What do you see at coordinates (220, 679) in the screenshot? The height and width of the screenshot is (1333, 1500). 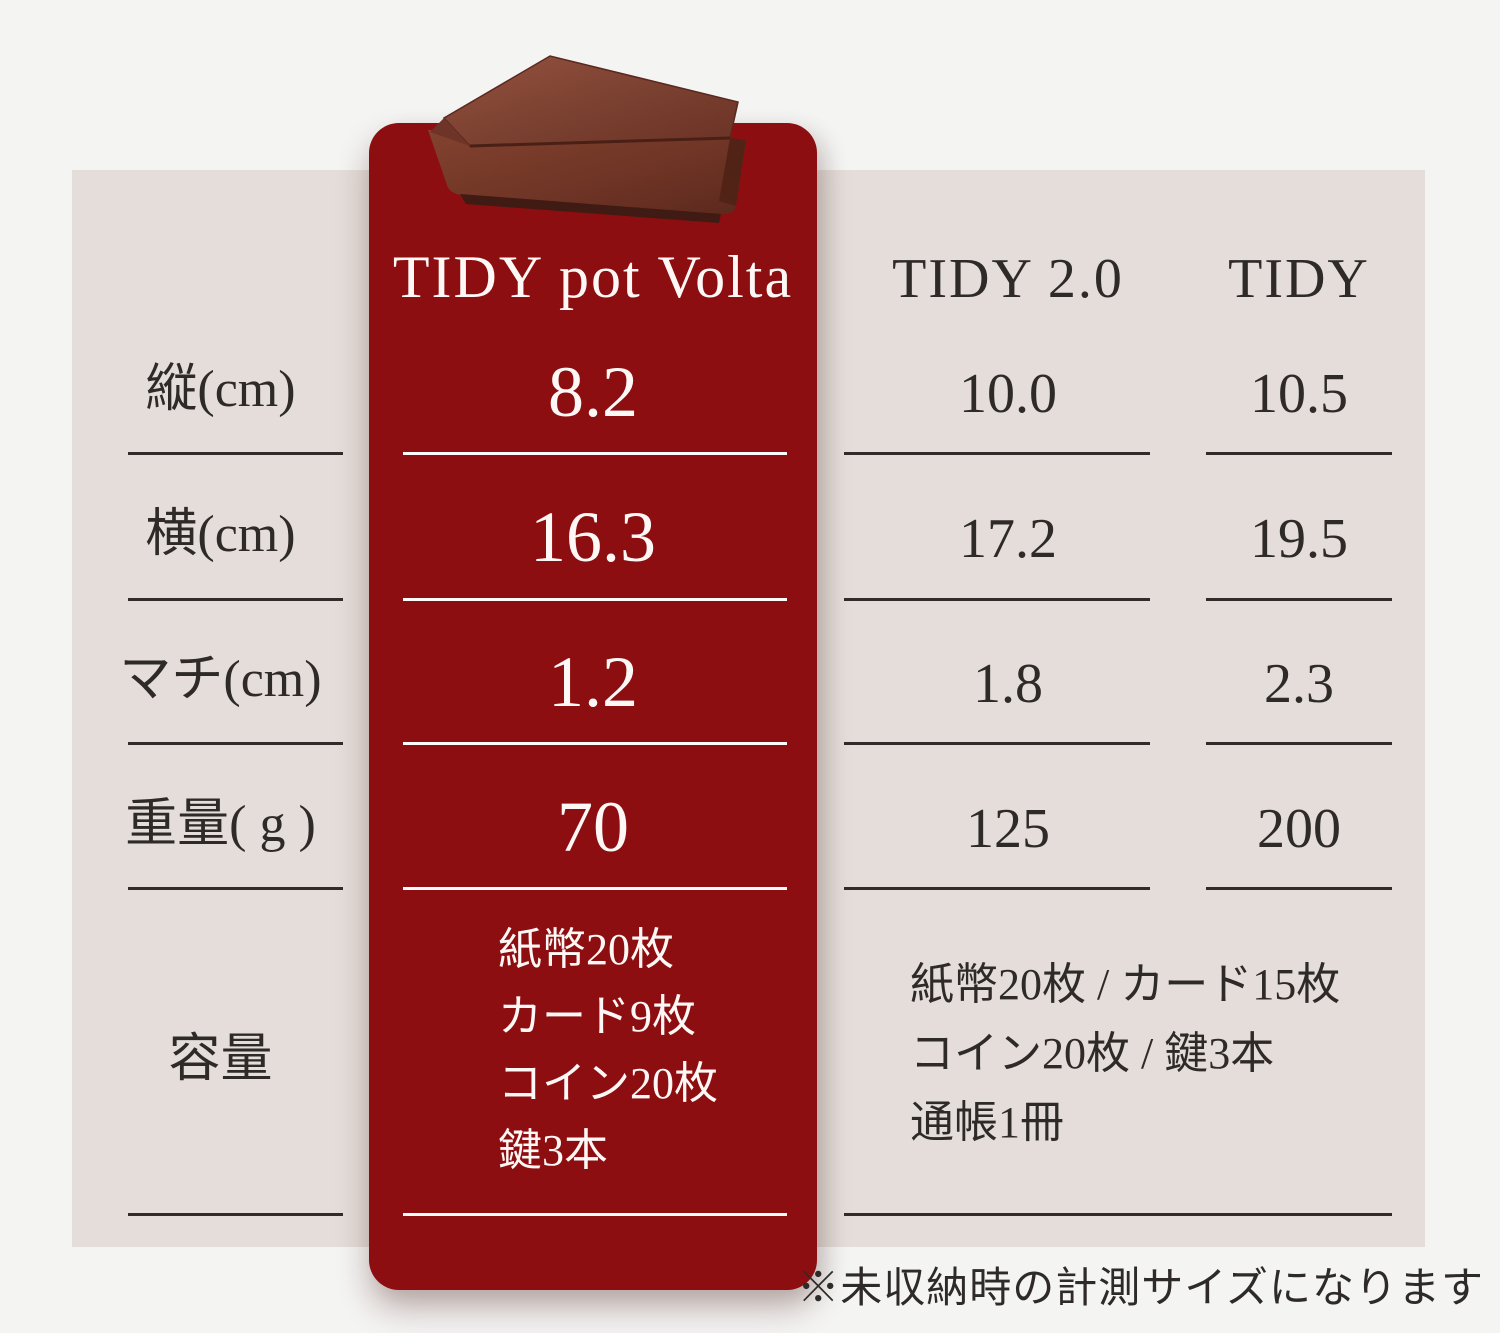 I see `row-label-gusset: マチ(cm)` at bounding box center [220, 679].